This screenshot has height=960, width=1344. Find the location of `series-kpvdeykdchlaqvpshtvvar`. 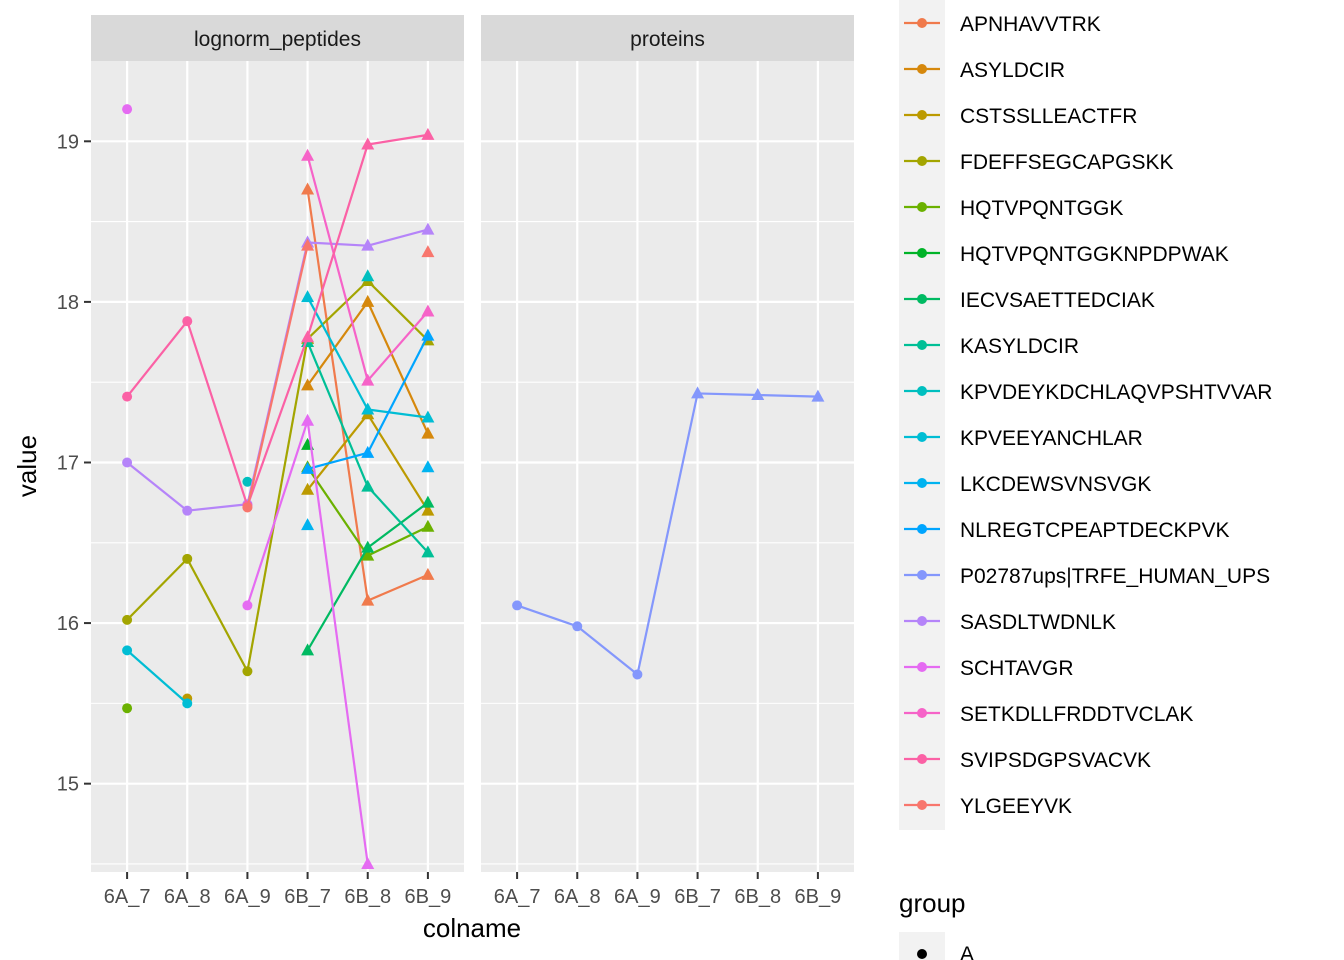

series-kpvdeykdchlaqvpshtvvar is located at coordinates (308, 378).